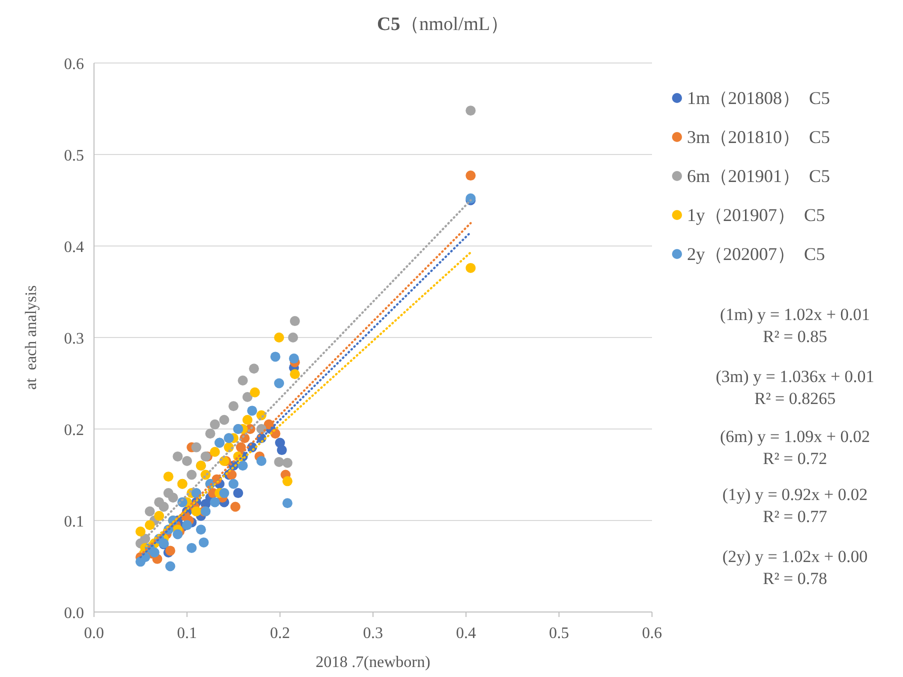  Describe the element at coordinates (373, 662) in the screenshot. I see `x-axis-title: 2018 .7(newborn)` at that location.